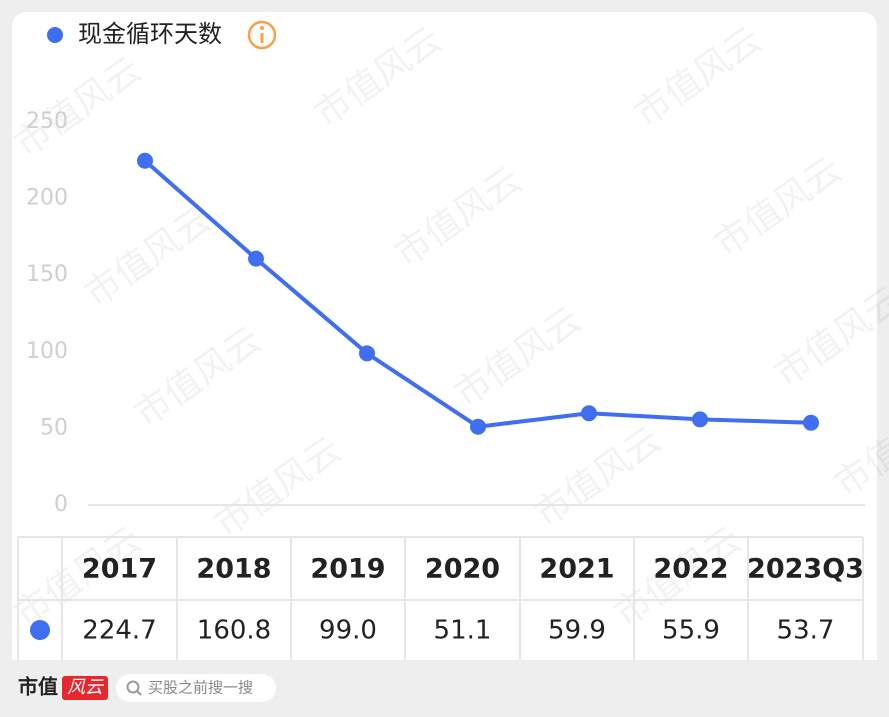 The image size is (889, 717). I want to click on table-header: 2018, so click(233, 569).